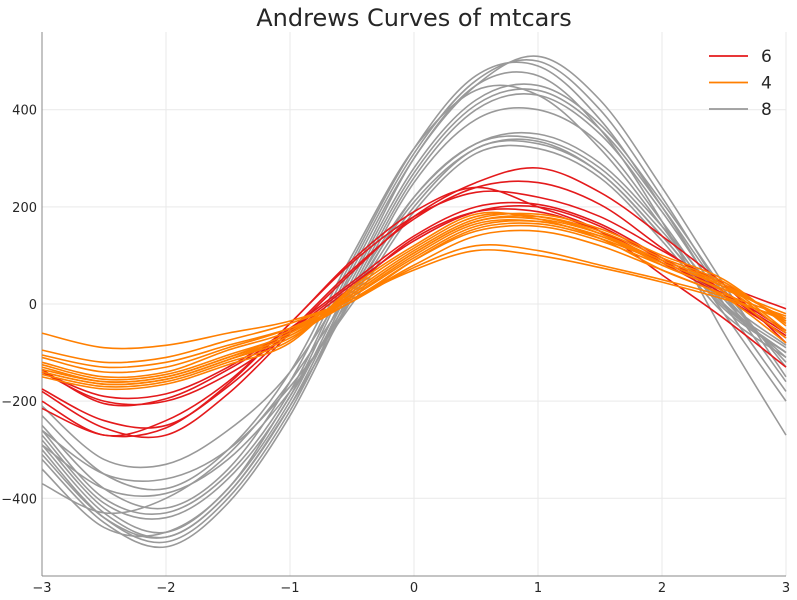 This screenshot has height=600, width=797. What do you see at coordinates (24, 111) in the screenshot?
I see `y-tick-label: 400` at bounding box center [24, 111].